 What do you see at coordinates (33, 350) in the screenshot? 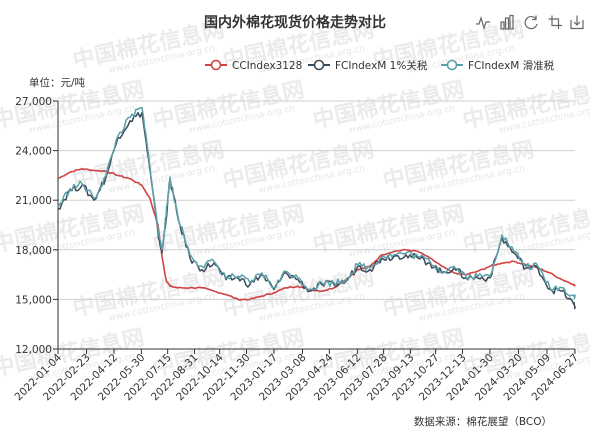
I see `y-tick-label: 12,000` at bounding box center [33, 350].